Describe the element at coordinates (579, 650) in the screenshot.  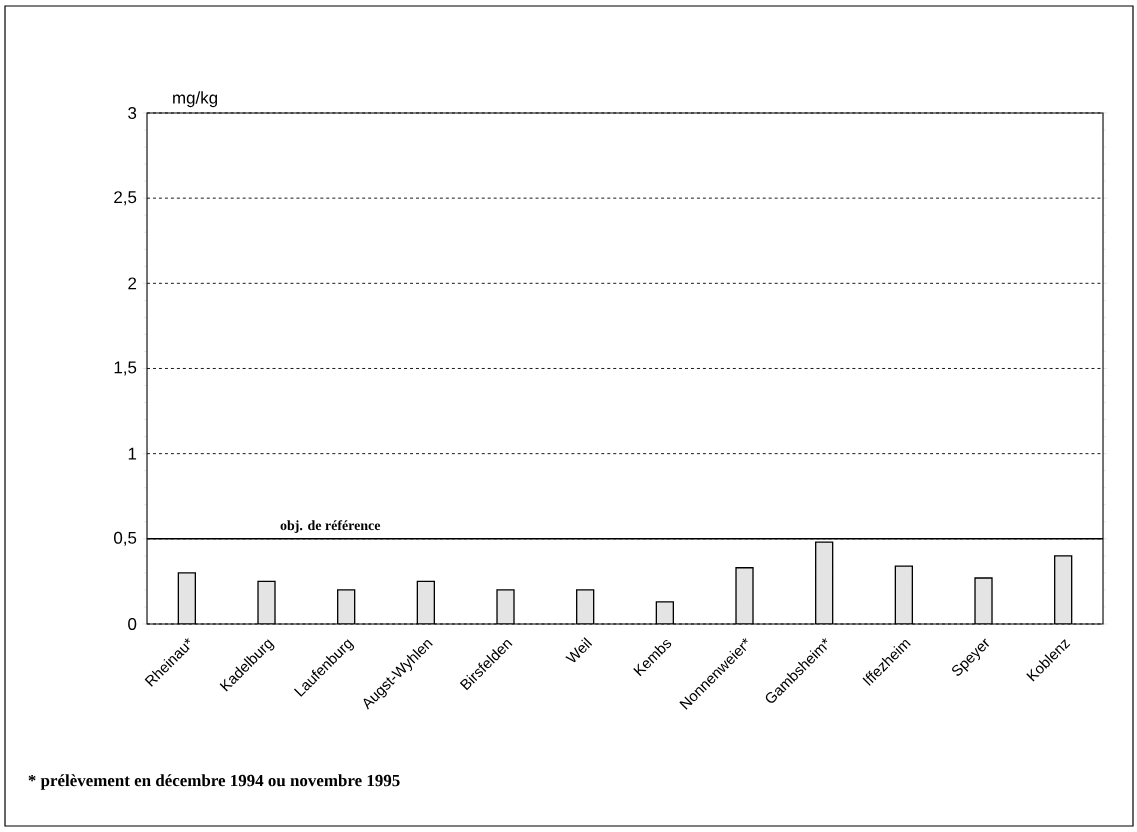
I see `x-tick-label: Weil` at that location.